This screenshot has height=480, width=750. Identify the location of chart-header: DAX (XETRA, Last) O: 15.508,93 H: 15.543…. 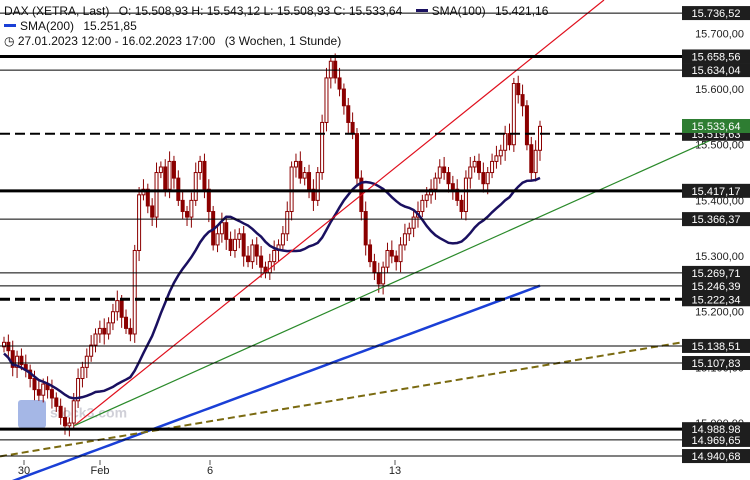
(276, 26).